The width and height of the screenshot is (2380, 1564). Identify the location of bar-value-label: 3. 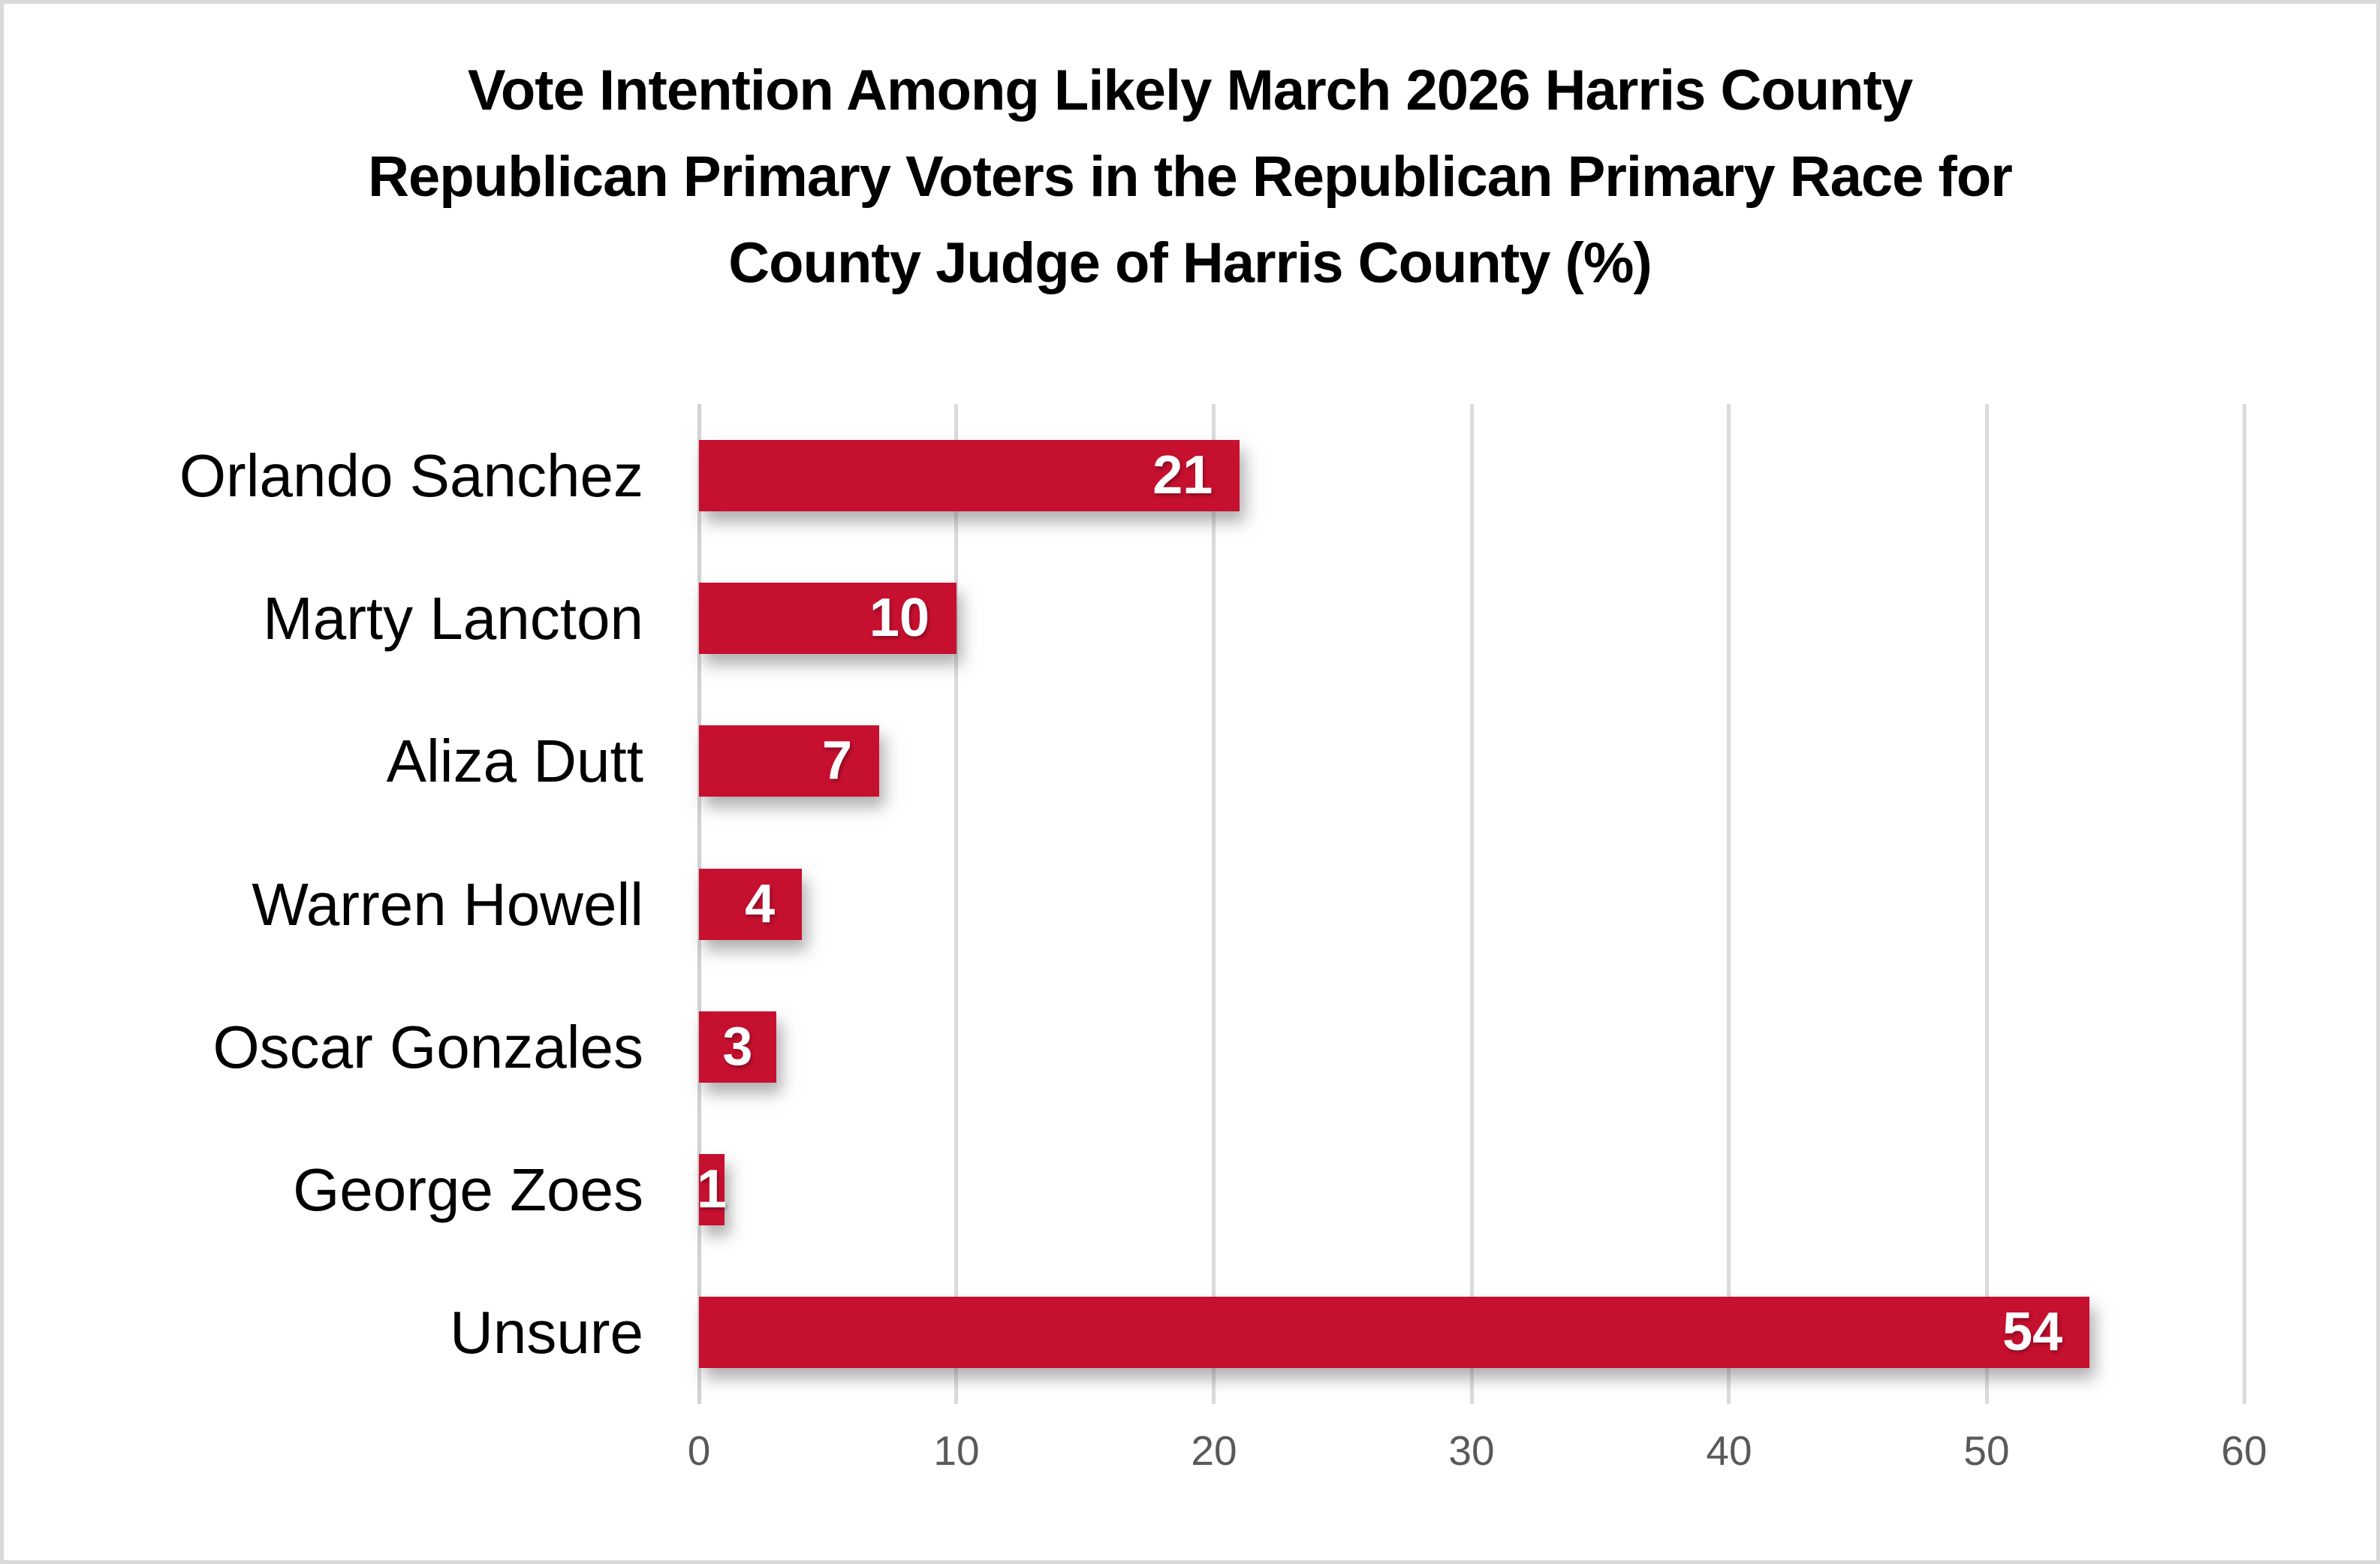
(737, 1046).